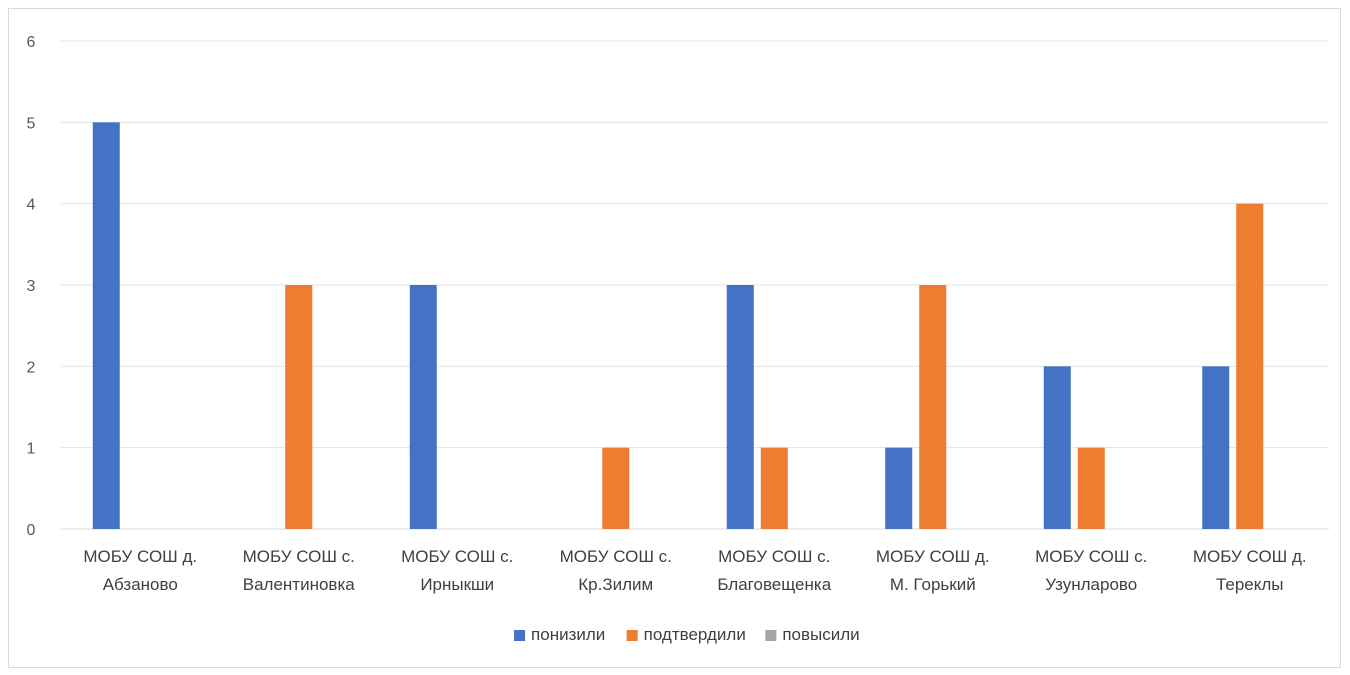 Image resolution: width=1350 pixels, height=675 pixels. I want to click on y-axis-ticks: 0 1 2 3 4 5 6, so click(31, 286).